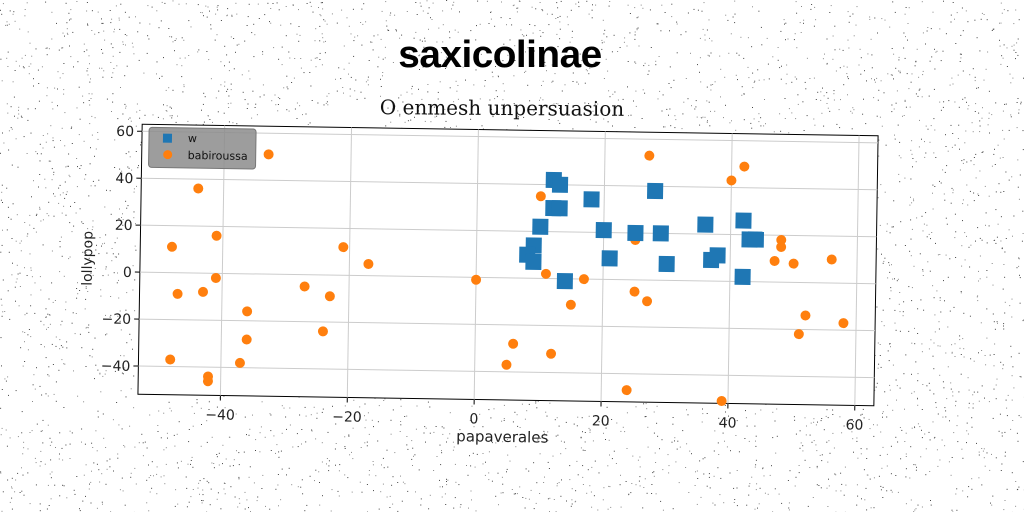  Describe the element at coordinates (203, 148) in the screenshot. I see `legend: w babiroussa` at that location.